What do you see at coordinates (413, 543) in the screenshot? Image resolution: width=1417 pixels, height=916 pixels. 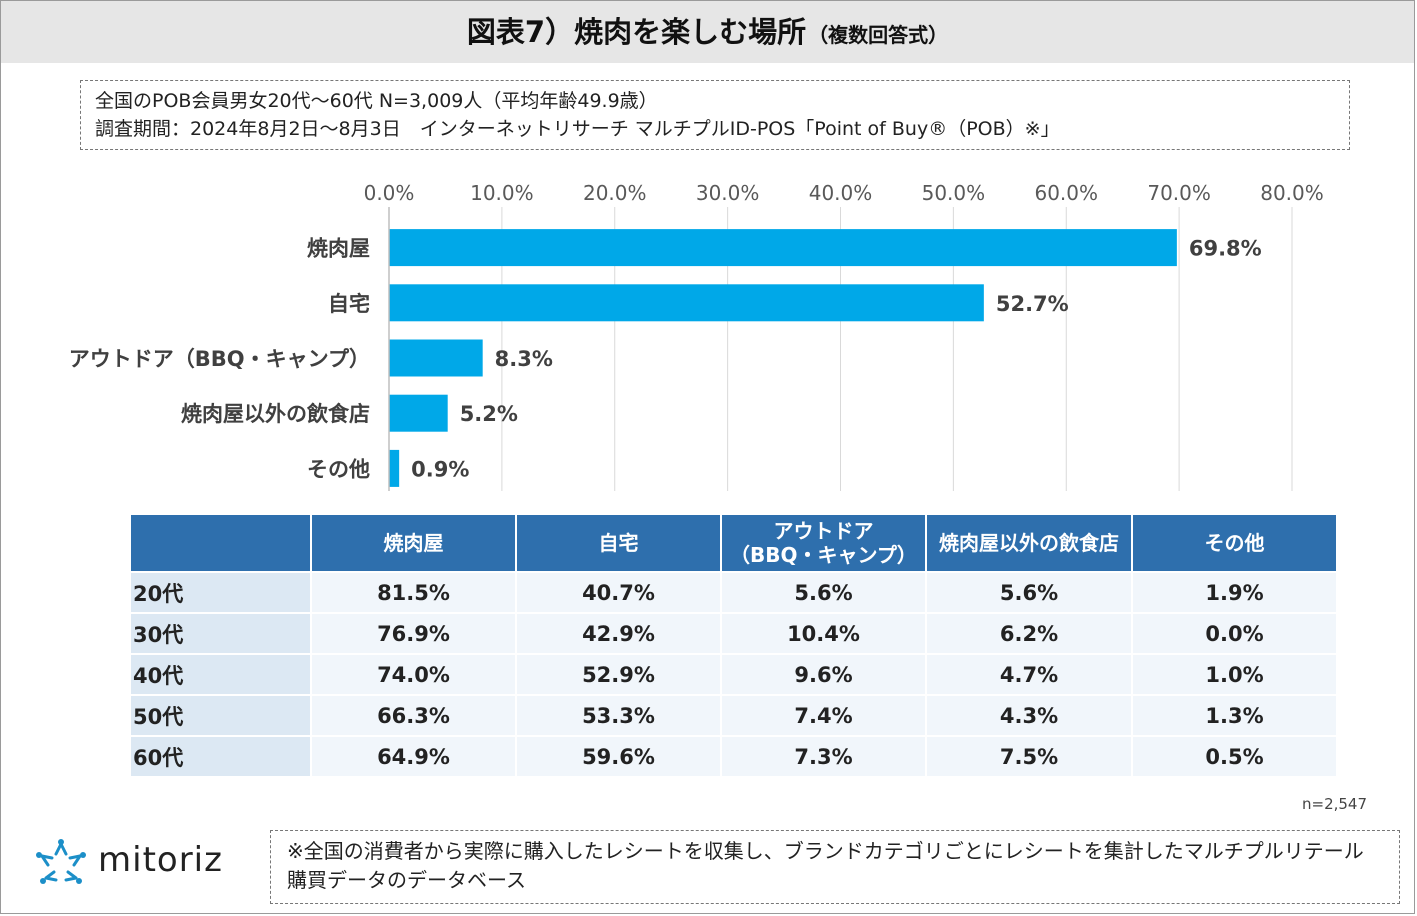 I see `table-header-cell: 焼肉屋` at bounding box center [413, 543].